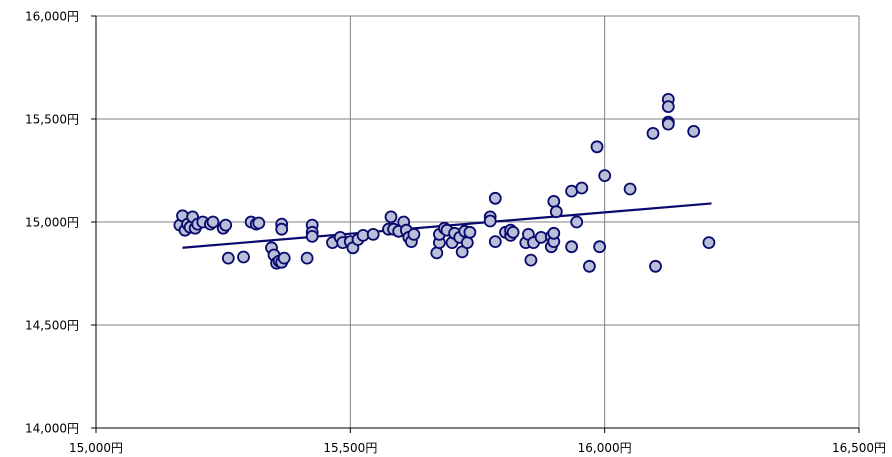 Image resolution: width=892 pixels, height=457 pixels. Describe the element at coordinates (52, 120) in the screenshot. I see `y-tick-label: 15,500円` at that location.